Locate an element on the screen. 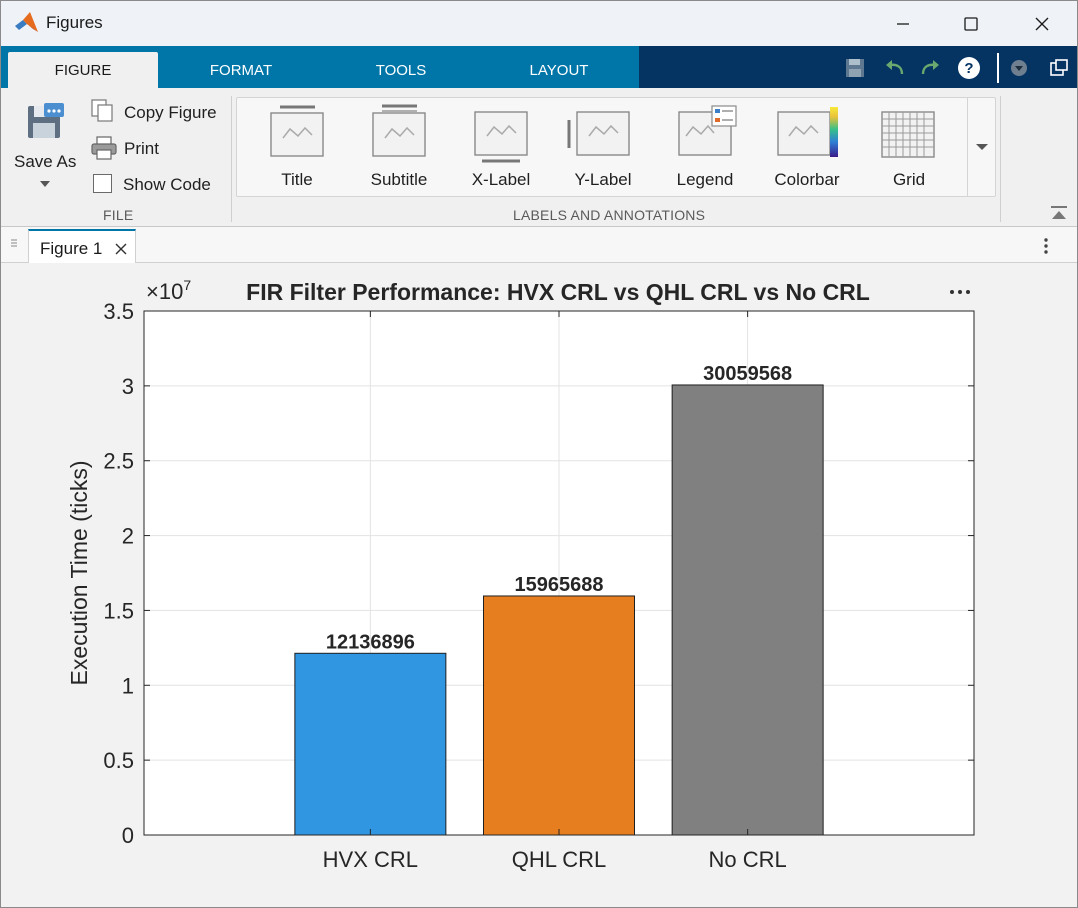  exponent-label: ×10⁷ is located at coordinates (168, 290).